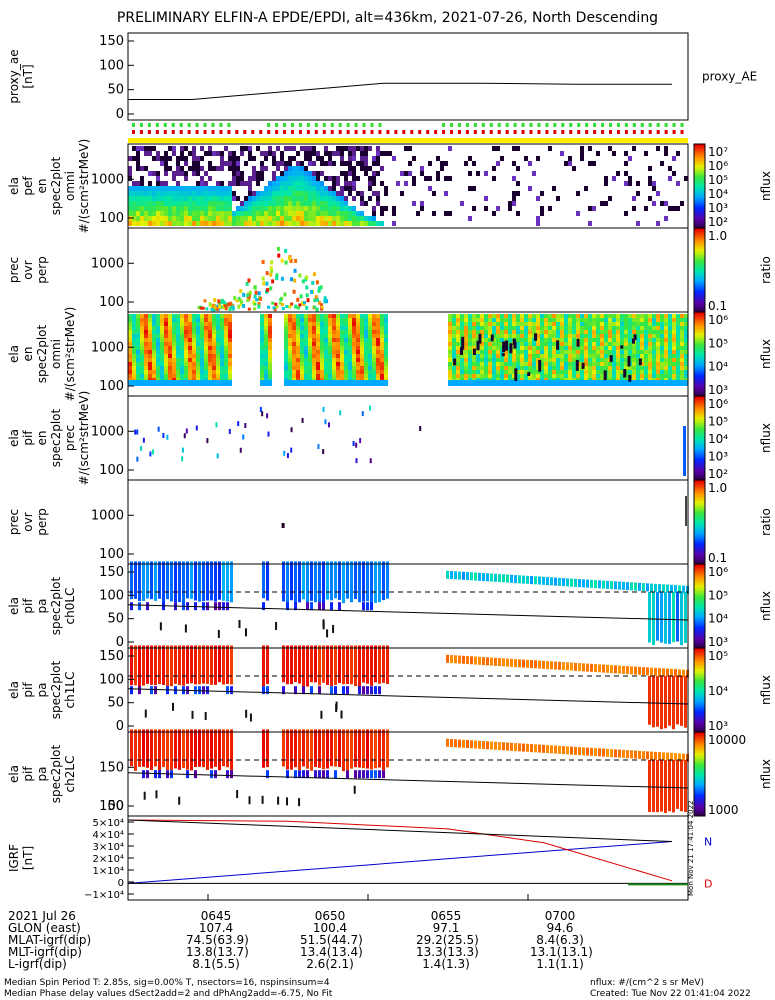  What do you see at coordinates (718, 180) in the screenshot?
I see `colorbar-tick-label: 10⁵` at bounding box center [718, 180].